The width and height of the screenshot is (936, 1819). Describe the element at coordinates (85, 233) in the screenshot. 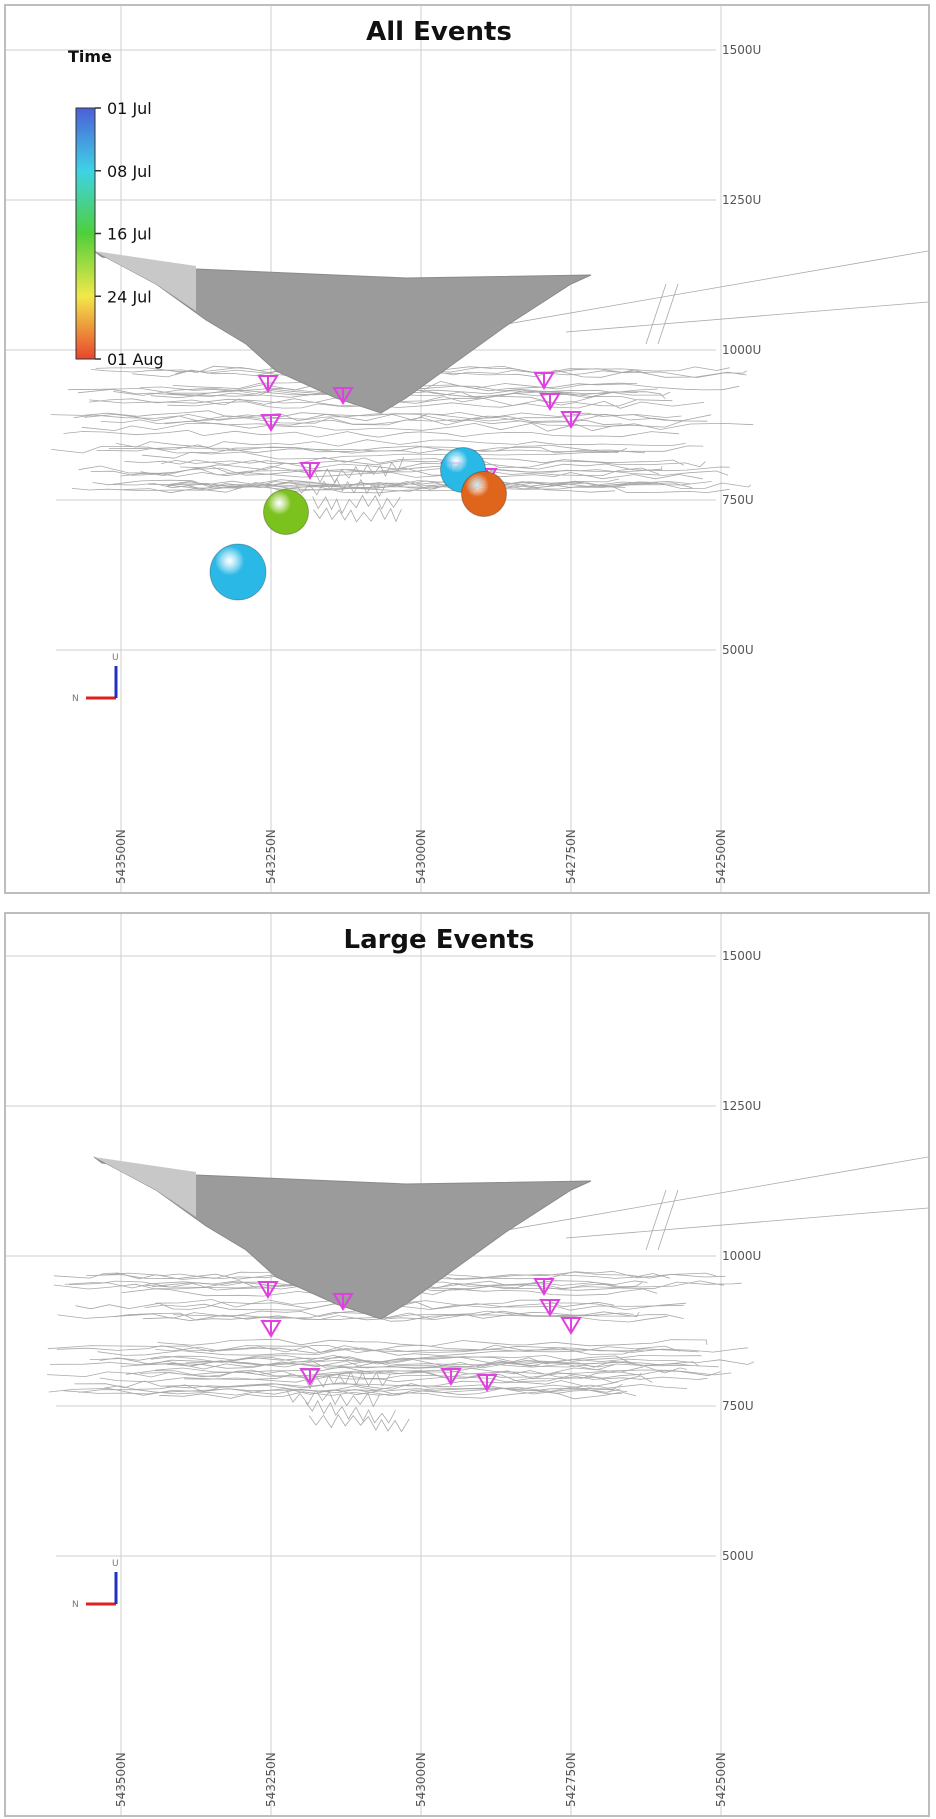

I see `legend-colorbar` at that location.